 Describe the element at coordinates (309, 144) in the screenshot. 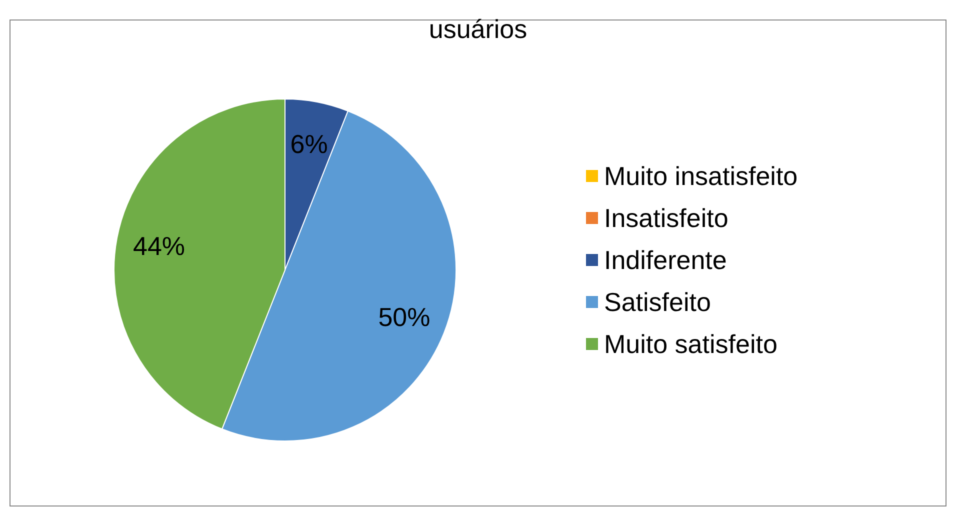

I see `data-label: 6%` at that location.